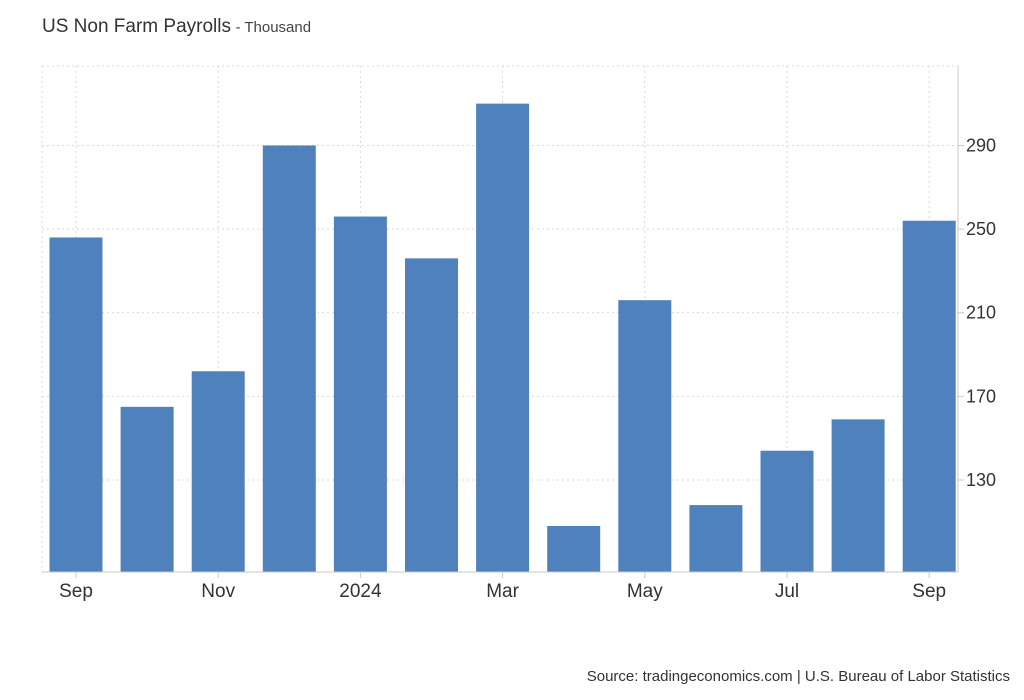 The height and width of the screenshot is (700, 1024). I want to click on x-tick-label-4: 2024, so click(360, 591).